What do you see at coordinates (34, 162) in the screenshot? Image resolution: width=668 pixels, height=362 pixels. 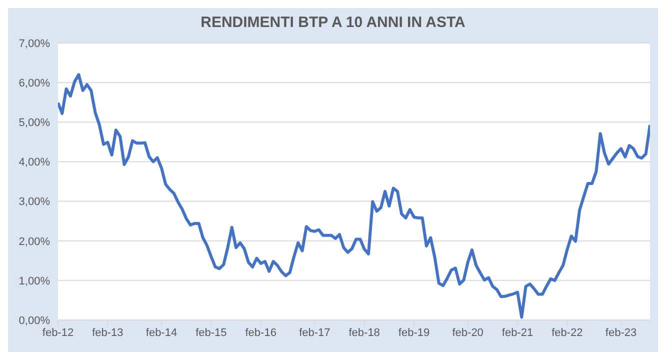 I see `y-tick-label: 4,00%` at bounding box center [34, 162].